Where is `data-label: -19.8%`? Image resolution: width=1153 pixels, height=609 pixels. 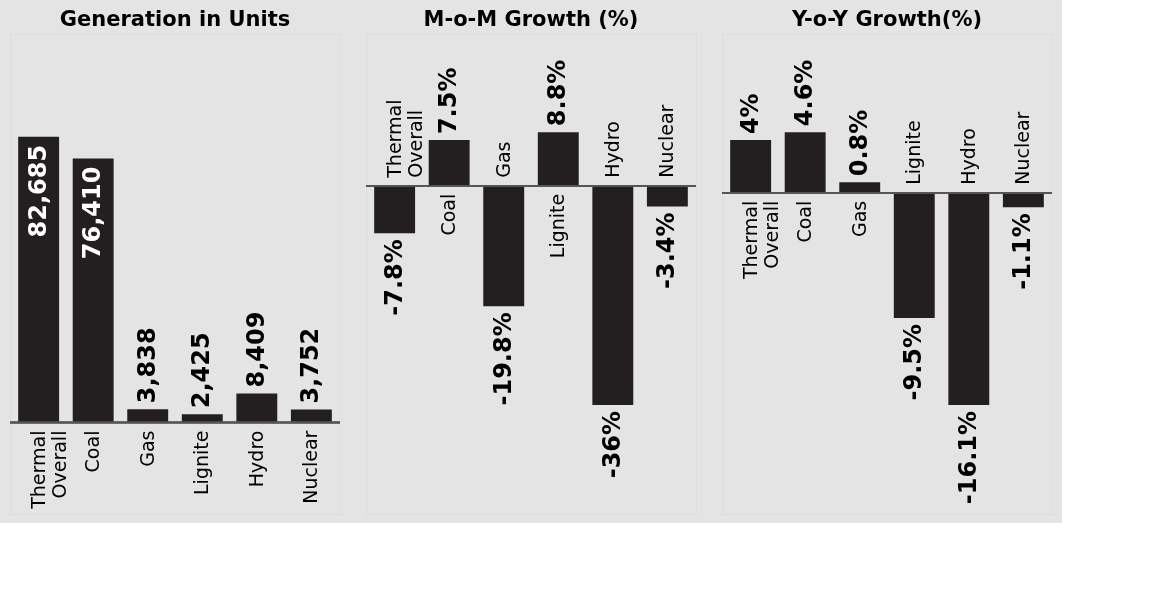 data-label: -19.8% is located at coordinates (502, 359).